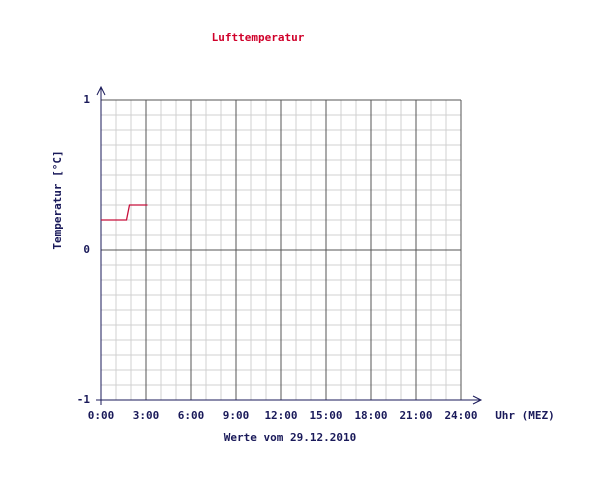 The image size is (600, 500). What do you see at coordinates (477, 400) in the screenshot?
I see `x-axis-arrow` at bounding box center [477, 400].